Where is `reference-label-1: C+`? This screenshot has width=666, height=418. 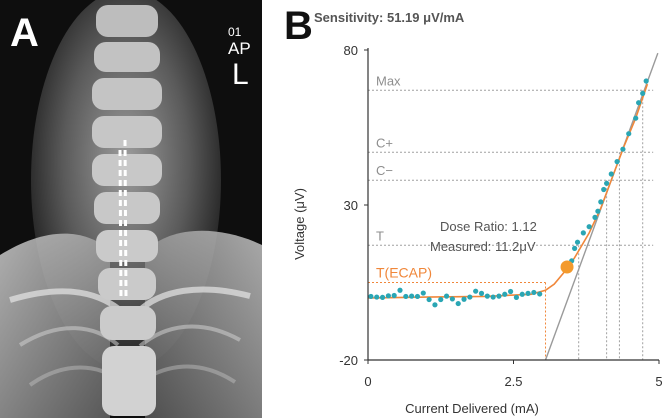
reference-label-1: C+ is located at coordinates (384, 142).